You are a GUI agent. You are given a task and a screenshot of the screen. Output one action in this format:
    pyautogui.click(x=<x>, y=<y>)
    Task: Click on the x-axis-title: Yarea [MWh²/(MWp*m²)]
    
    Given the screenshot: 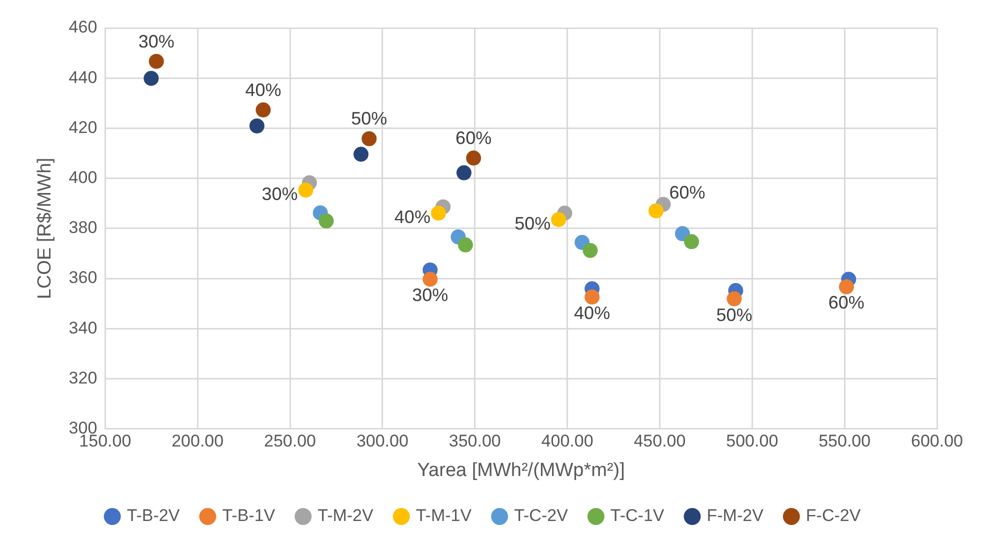 What is the action you would take?
    pyautogui.click(x=521, y=470)
    